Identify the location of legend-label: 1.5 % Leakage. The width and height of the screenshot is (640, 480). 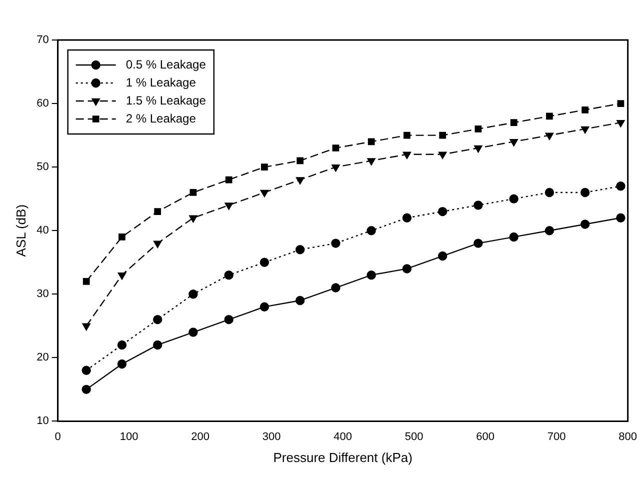
(166, 100).